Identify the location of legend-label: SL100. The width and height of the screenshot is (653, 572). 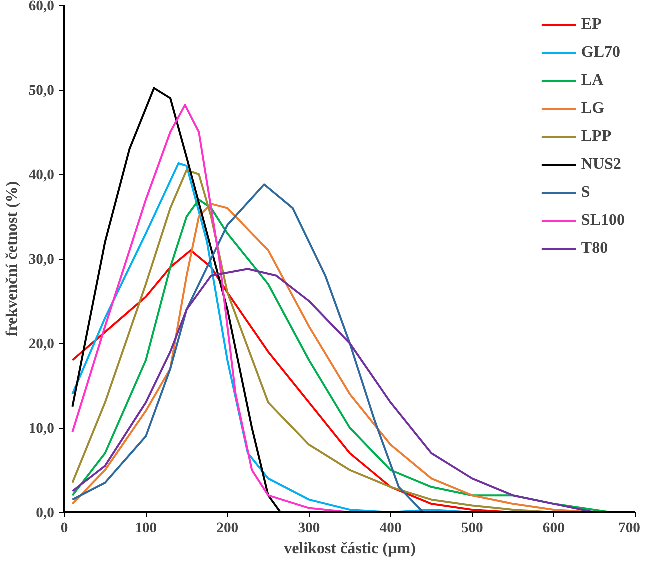
(603, 221).